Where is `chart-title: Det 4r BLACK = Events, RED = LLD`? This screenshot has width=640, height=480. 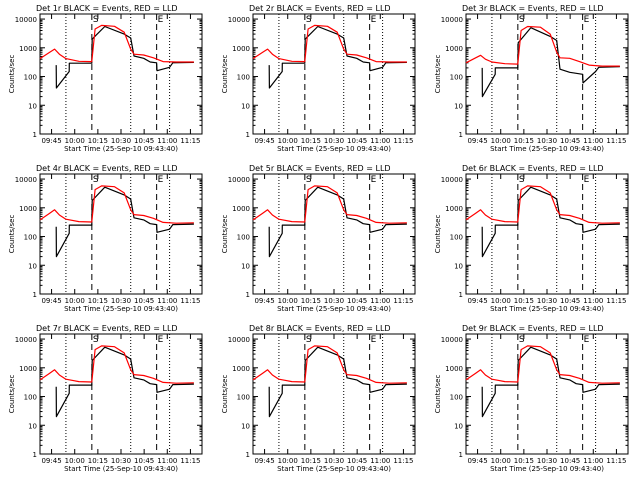
chart-title: Det 4r BLACK = Events, RED = LLD is located at coordinates (107, 168).